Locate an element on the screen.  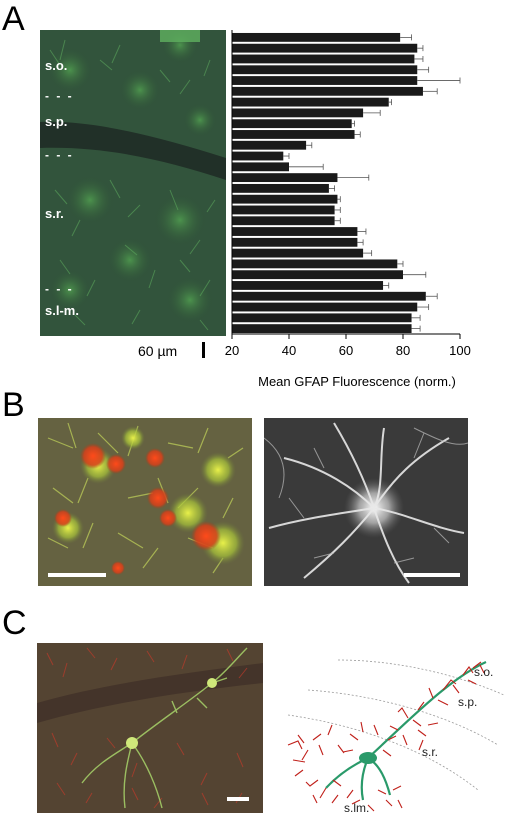
x-tick-label-60: 60 is located at coordinates (346, 350).